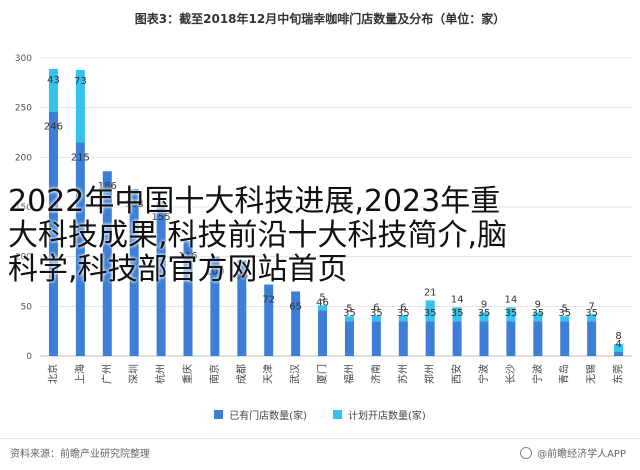 The width and height of the screenshot is (640, 470). What do you see at coordinates (23, 158) in the screenshot?
I see `y-tick-label: 200` at bounding box center [23, 158].